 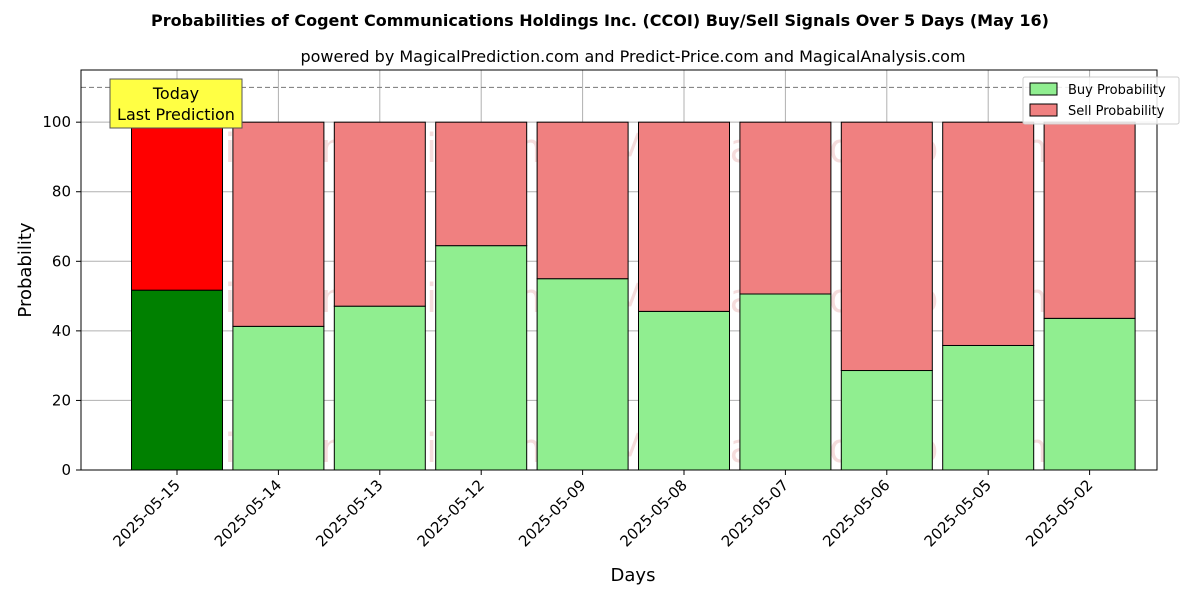 I want to click on legend: Buy Probability Sell Probability, so click(x=1101, y=100).